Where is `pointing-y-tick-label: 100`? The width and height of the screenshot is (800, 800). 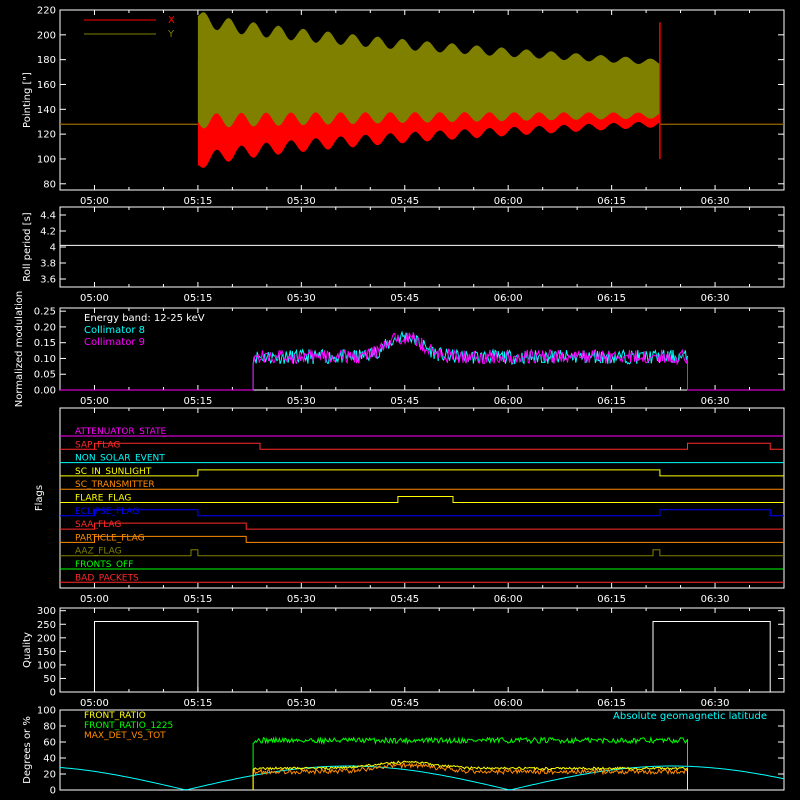 pointing-y-tick-label: 100 is located at coordinates (46, 159).